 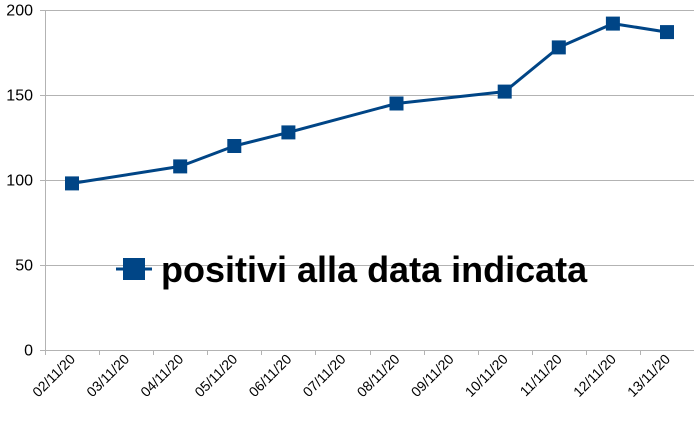 What do you see at coordinates (541, 375) in the screenshot?
I see `x-tick-label: 11/11/20` at bounding box center [541, 375].